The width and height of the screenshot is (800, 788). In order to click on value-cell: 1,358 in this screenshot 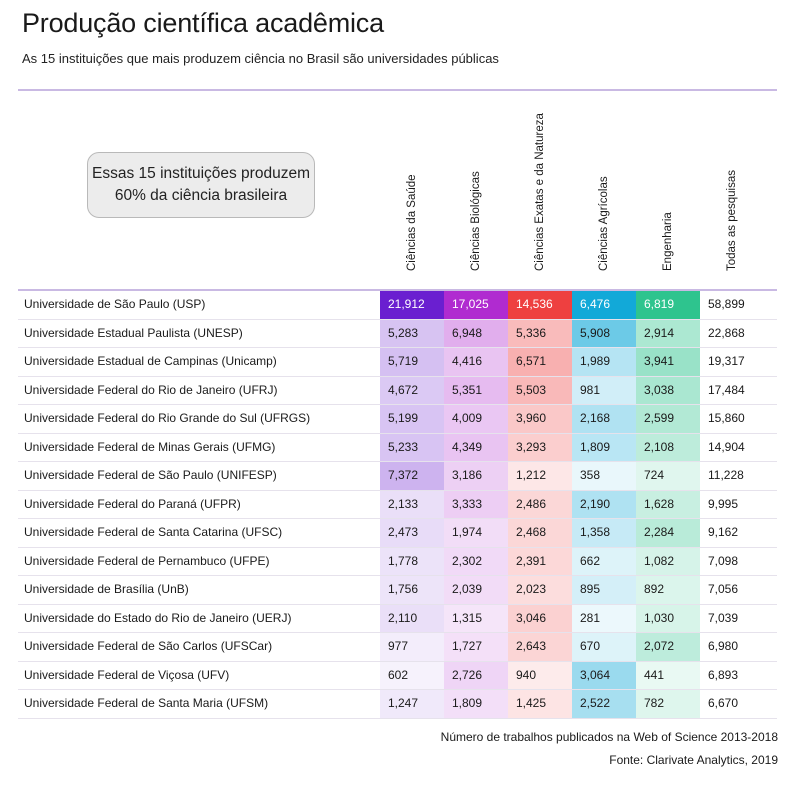, I will do `click(604, 533)`.